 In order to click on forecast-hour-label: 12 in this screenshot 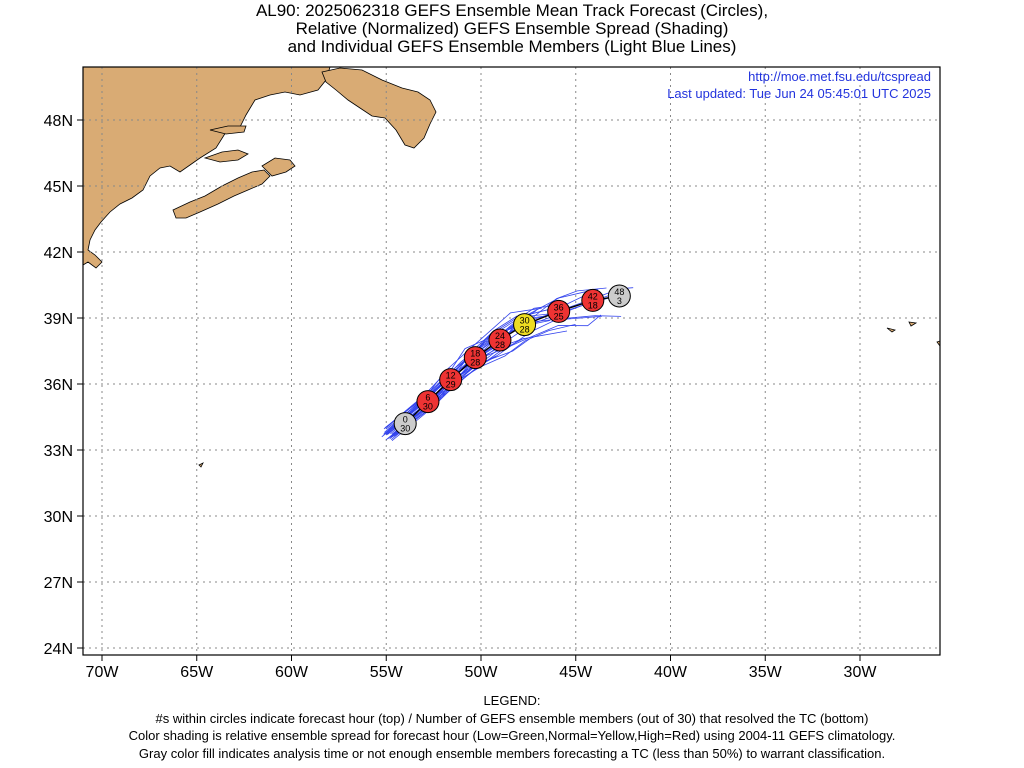, I will do `click(451, 376)`.